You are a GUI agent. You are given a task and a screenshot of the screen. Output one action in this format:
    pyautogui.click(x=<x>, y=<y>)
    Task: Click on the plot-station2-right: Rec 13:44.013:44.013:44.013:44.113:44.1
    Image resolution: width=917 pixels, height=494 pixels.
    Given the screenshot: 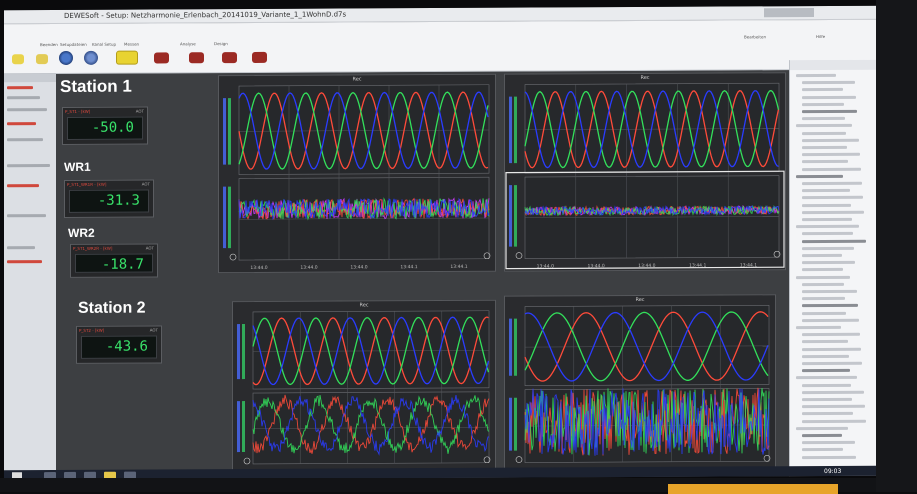 What is the action you would take?
    pyautogui.click(x=640, y=385)
    